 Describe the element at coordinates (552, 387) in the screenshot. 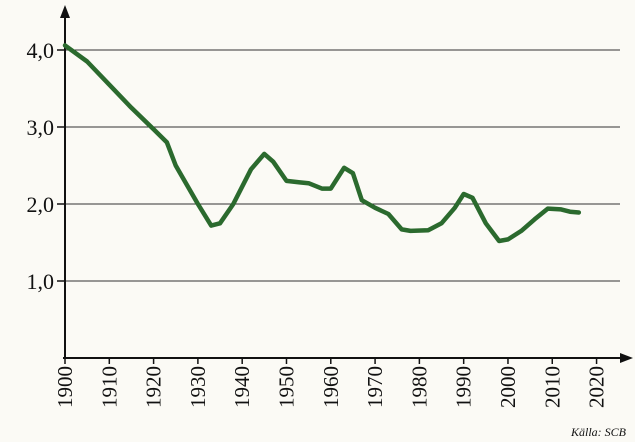

I see `x-tick-label: 2010` at that location.